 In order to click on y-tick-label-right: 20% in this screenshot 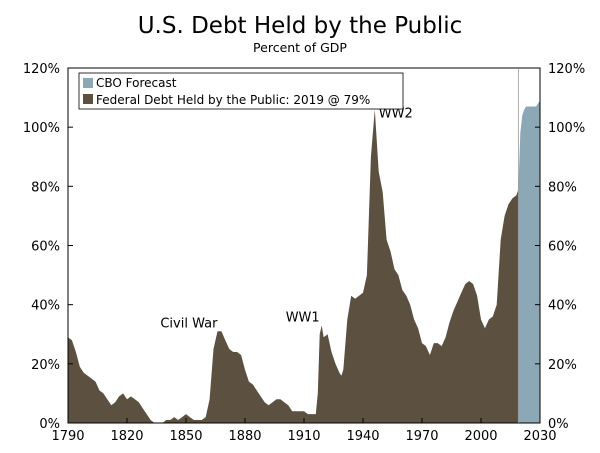, I will do `click(562, 365)`.